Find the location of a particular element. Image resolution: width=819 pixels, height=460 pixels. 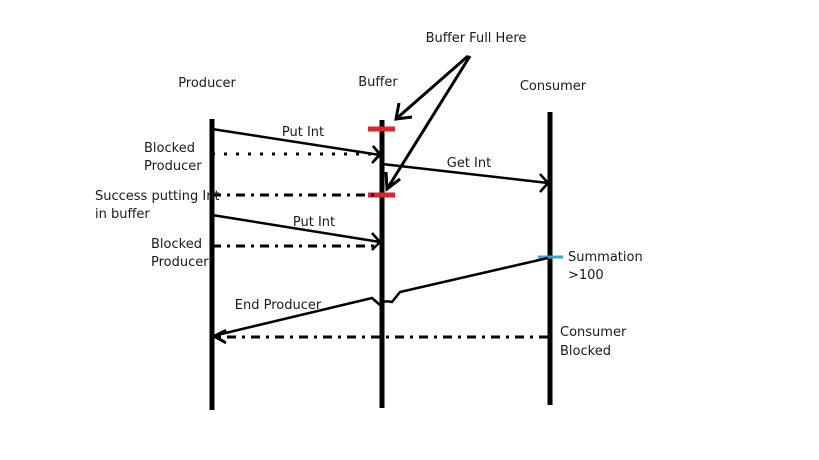

buffer-title: Buffer is located at coordinates (378, 82).